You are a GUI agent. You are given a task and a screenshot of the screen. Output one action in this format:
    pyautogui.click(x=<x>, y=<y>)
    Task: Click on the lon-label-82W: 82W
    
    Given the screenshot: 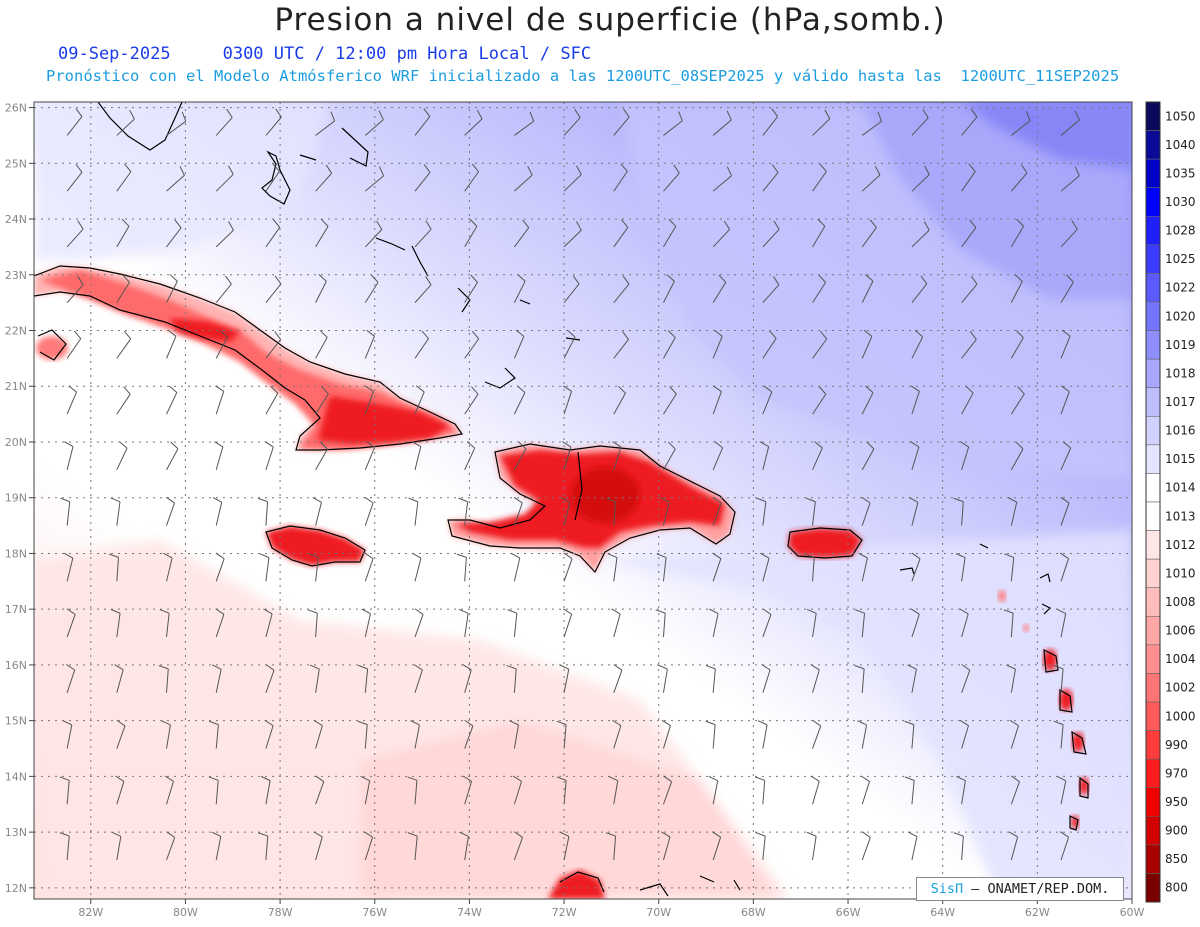 What is the action you would take?
    pyautogui.click(x=90, y=912)
    